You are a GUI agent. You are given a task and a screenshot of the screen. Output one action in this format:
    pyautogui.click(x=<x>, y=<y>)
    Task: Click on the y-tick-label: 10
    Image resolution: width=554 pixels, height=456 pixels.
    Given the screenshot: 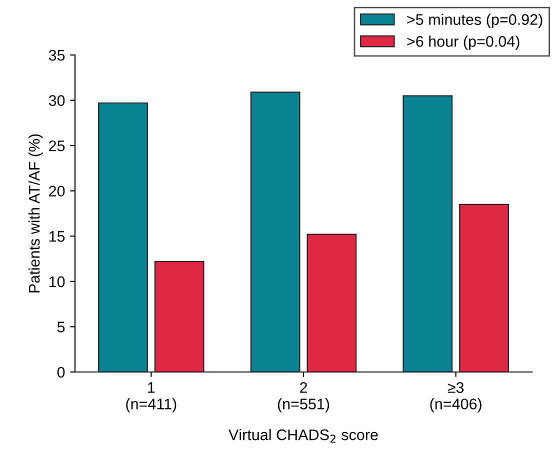 What is the action you would take?
    pyautogui.click(x=57, y=282)
    